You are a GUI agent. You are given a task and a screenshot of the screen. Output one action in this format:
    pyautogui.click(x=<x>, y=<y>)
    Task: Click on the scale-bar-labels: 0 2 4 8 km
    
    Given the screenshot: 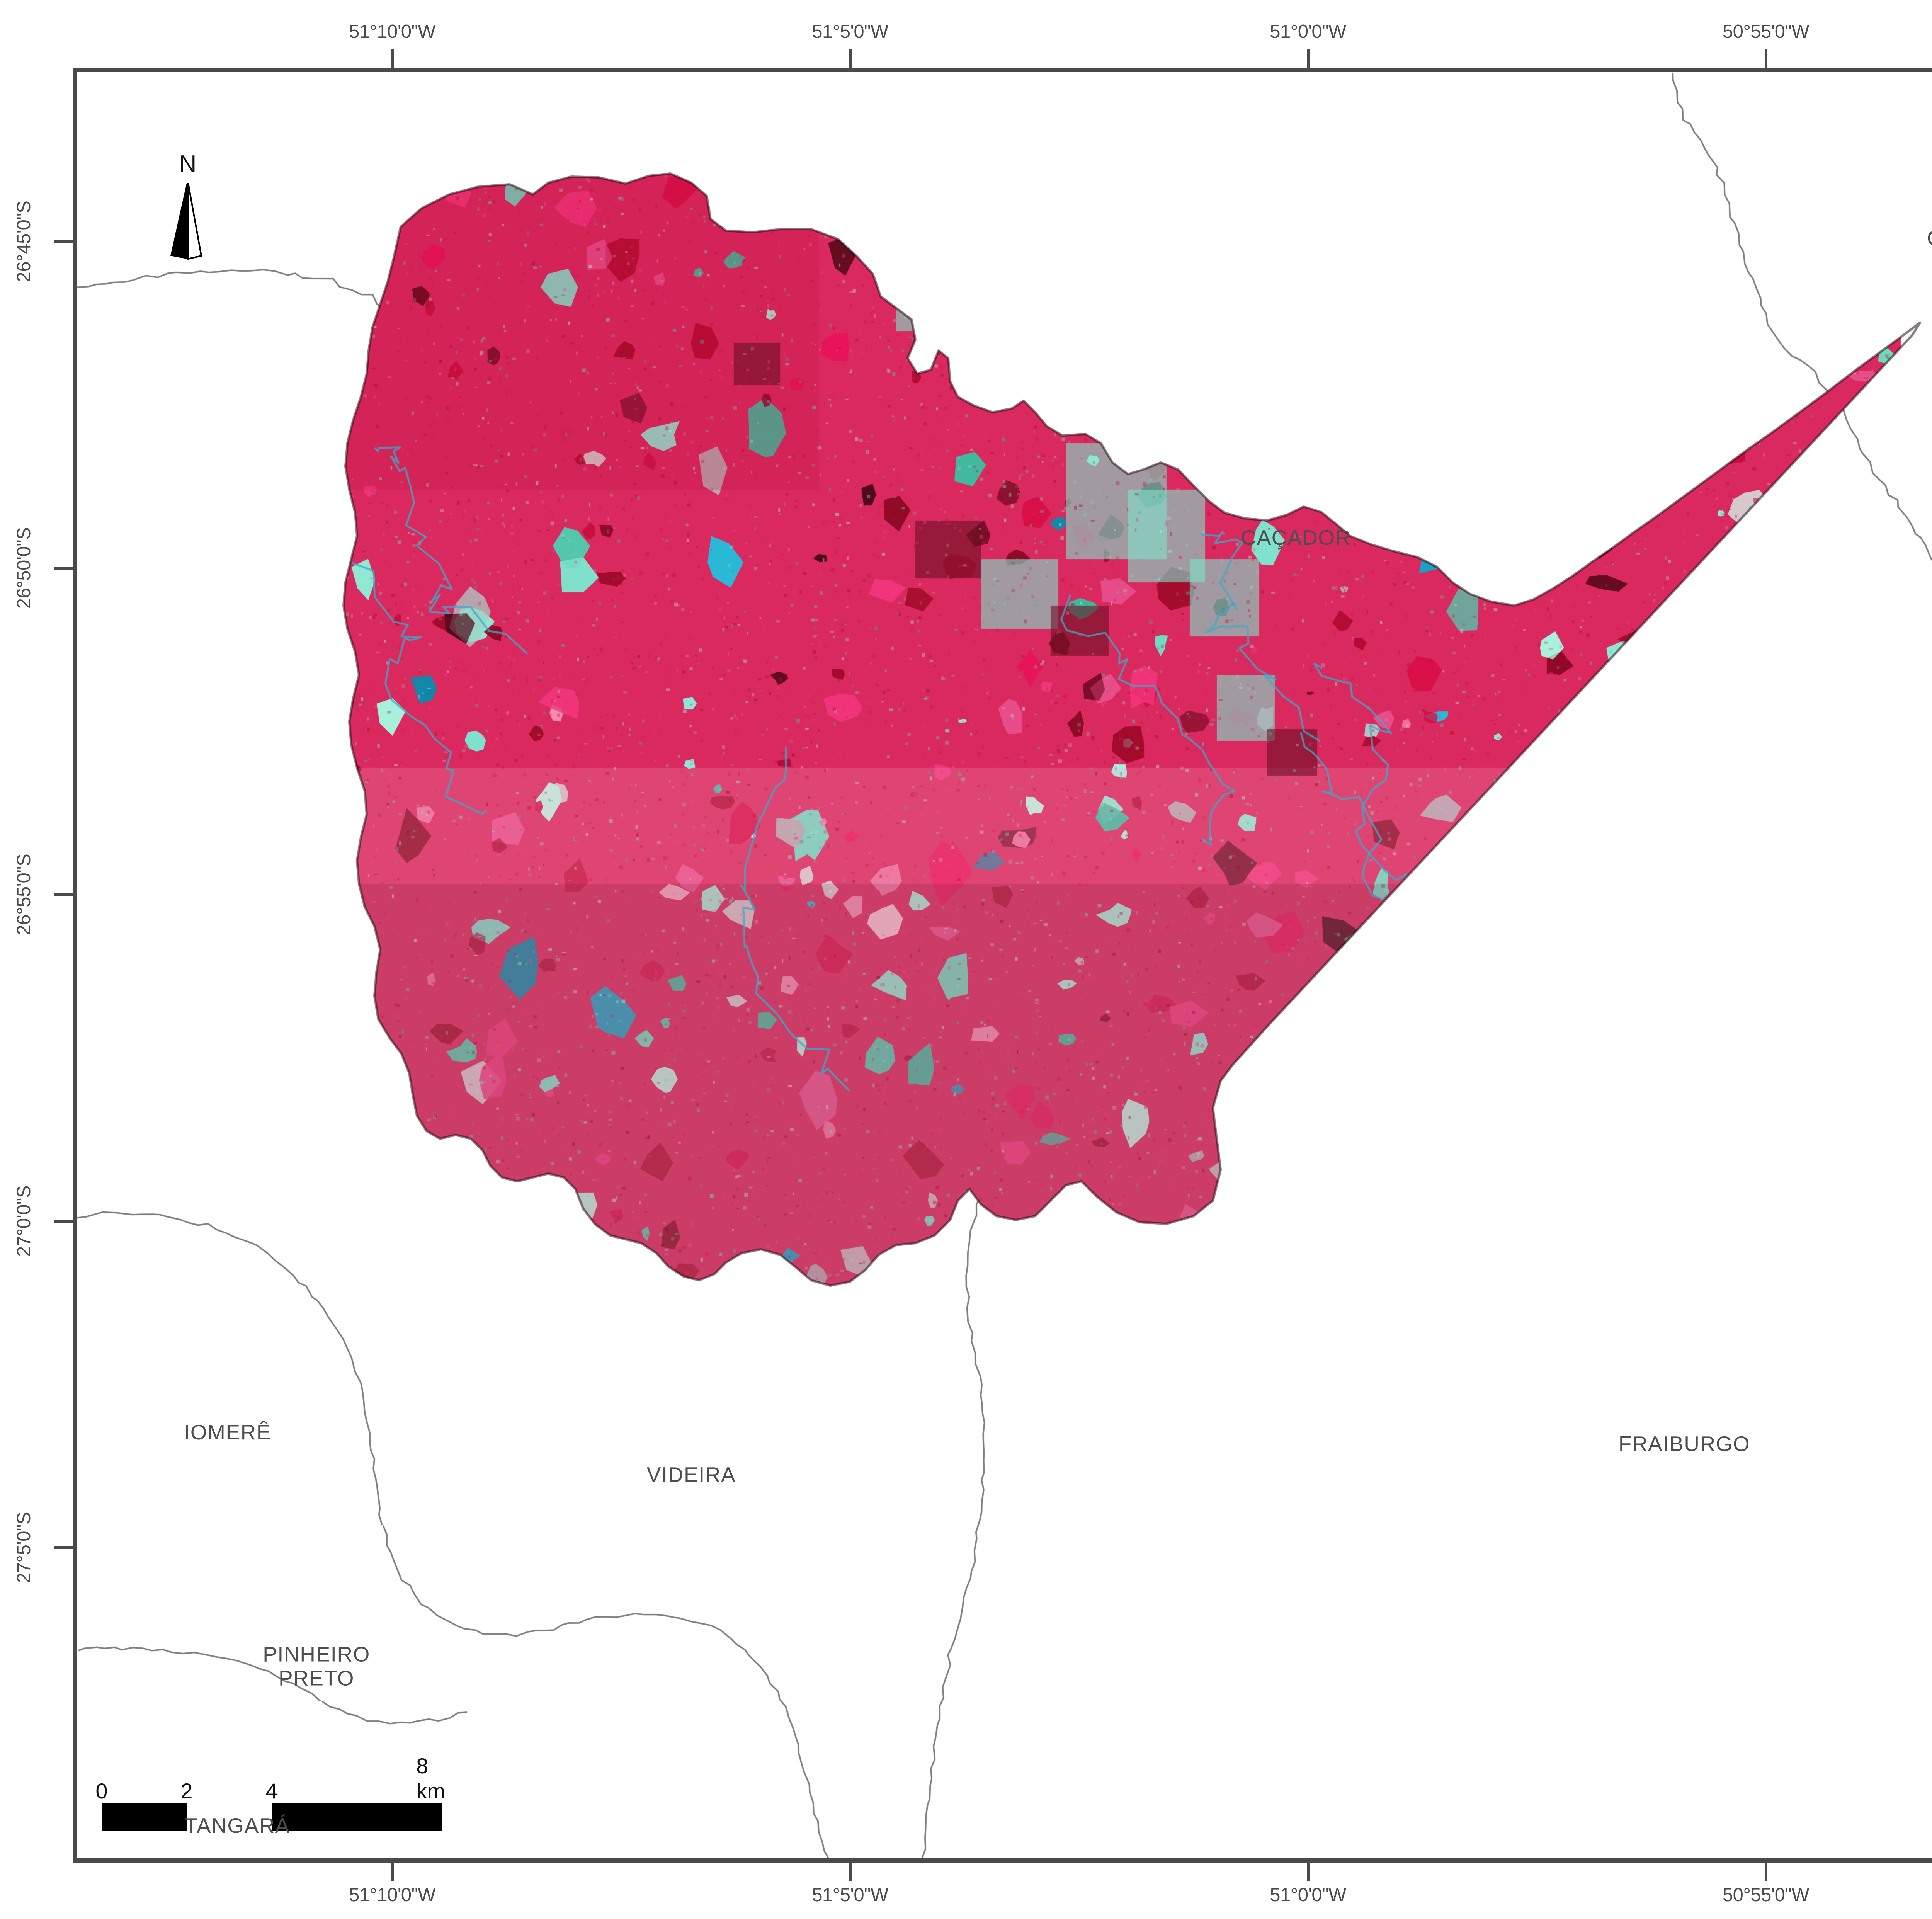 What is the action you would take?
    pyautogui.click(x=270, y=1778)
    